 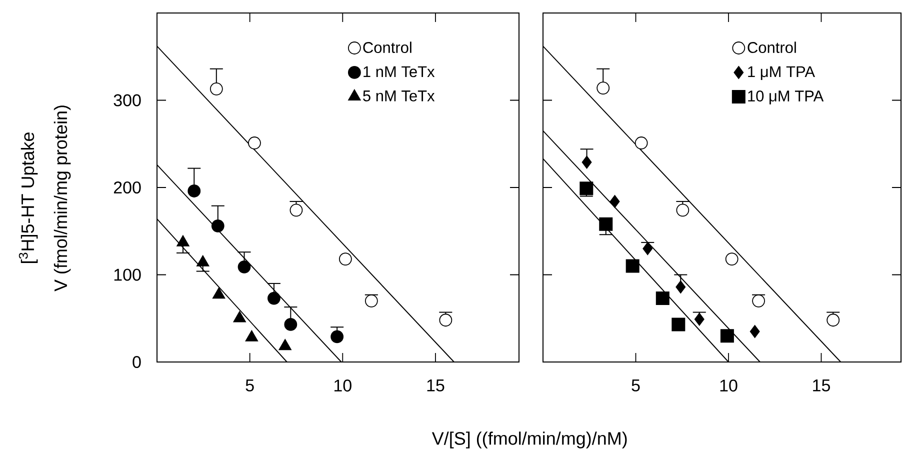 I want to click on x-axis-title: V/[S] ((fmol/min/mg)/nM), so click(x=529, y=440).